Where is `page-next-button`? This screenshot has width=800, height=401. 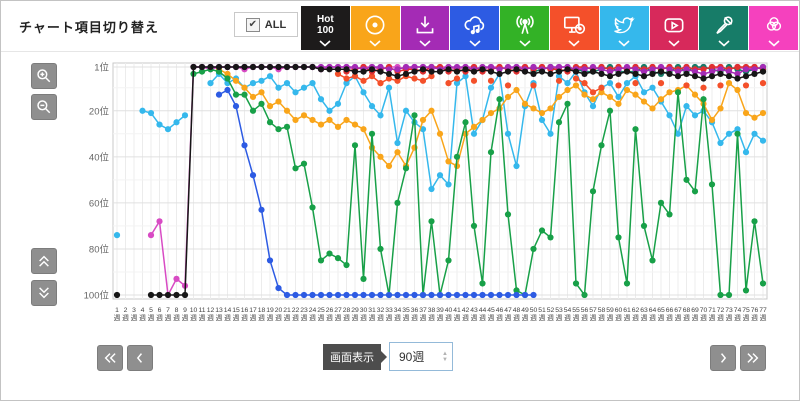 page-next-button is located at coordinates (723, 358).